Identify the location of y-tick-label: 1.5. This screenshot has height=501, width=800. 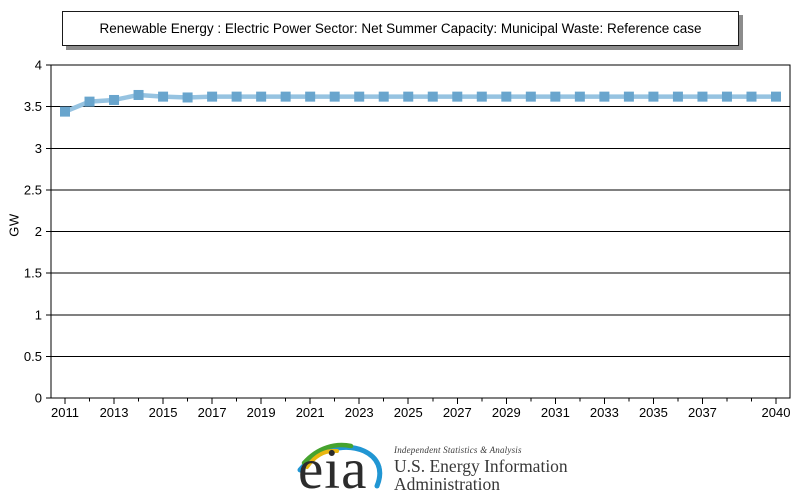
(33, 273).